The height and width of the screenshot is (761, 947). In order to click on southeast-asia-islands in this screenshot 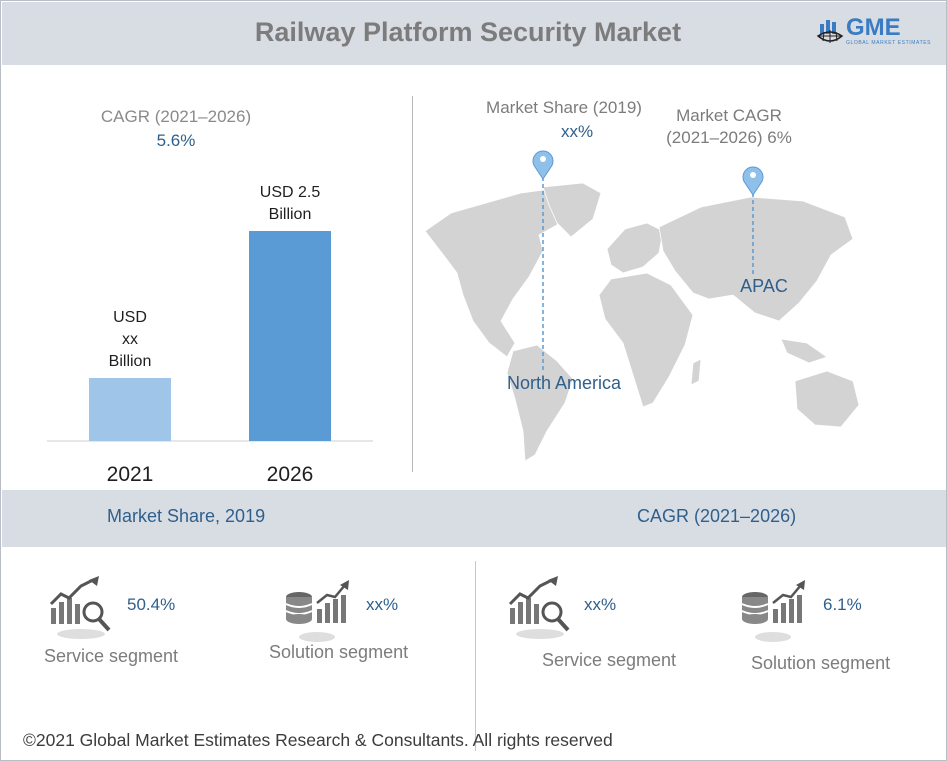, I will do `click(804, 351)`.